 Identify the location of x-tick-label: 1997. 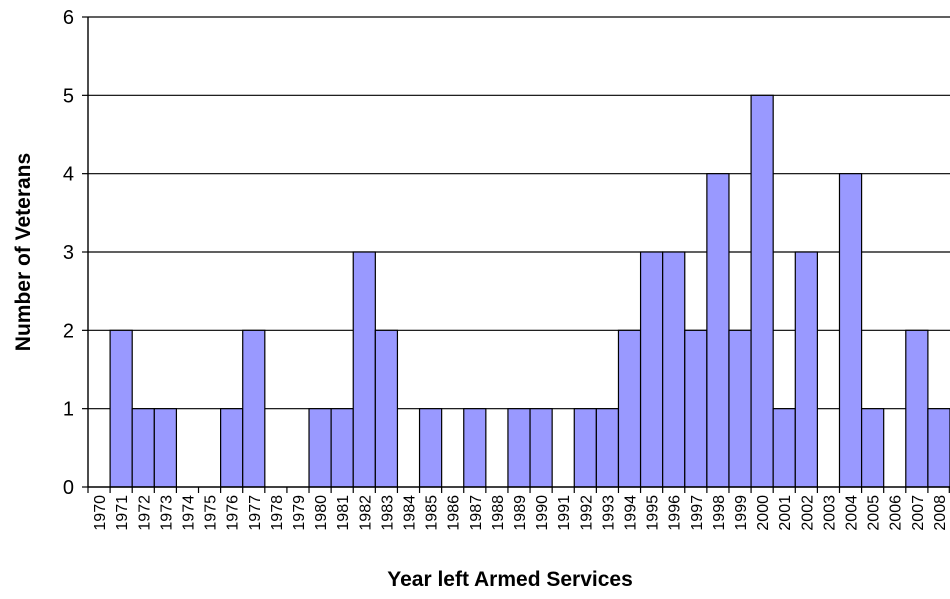
(697, 513).